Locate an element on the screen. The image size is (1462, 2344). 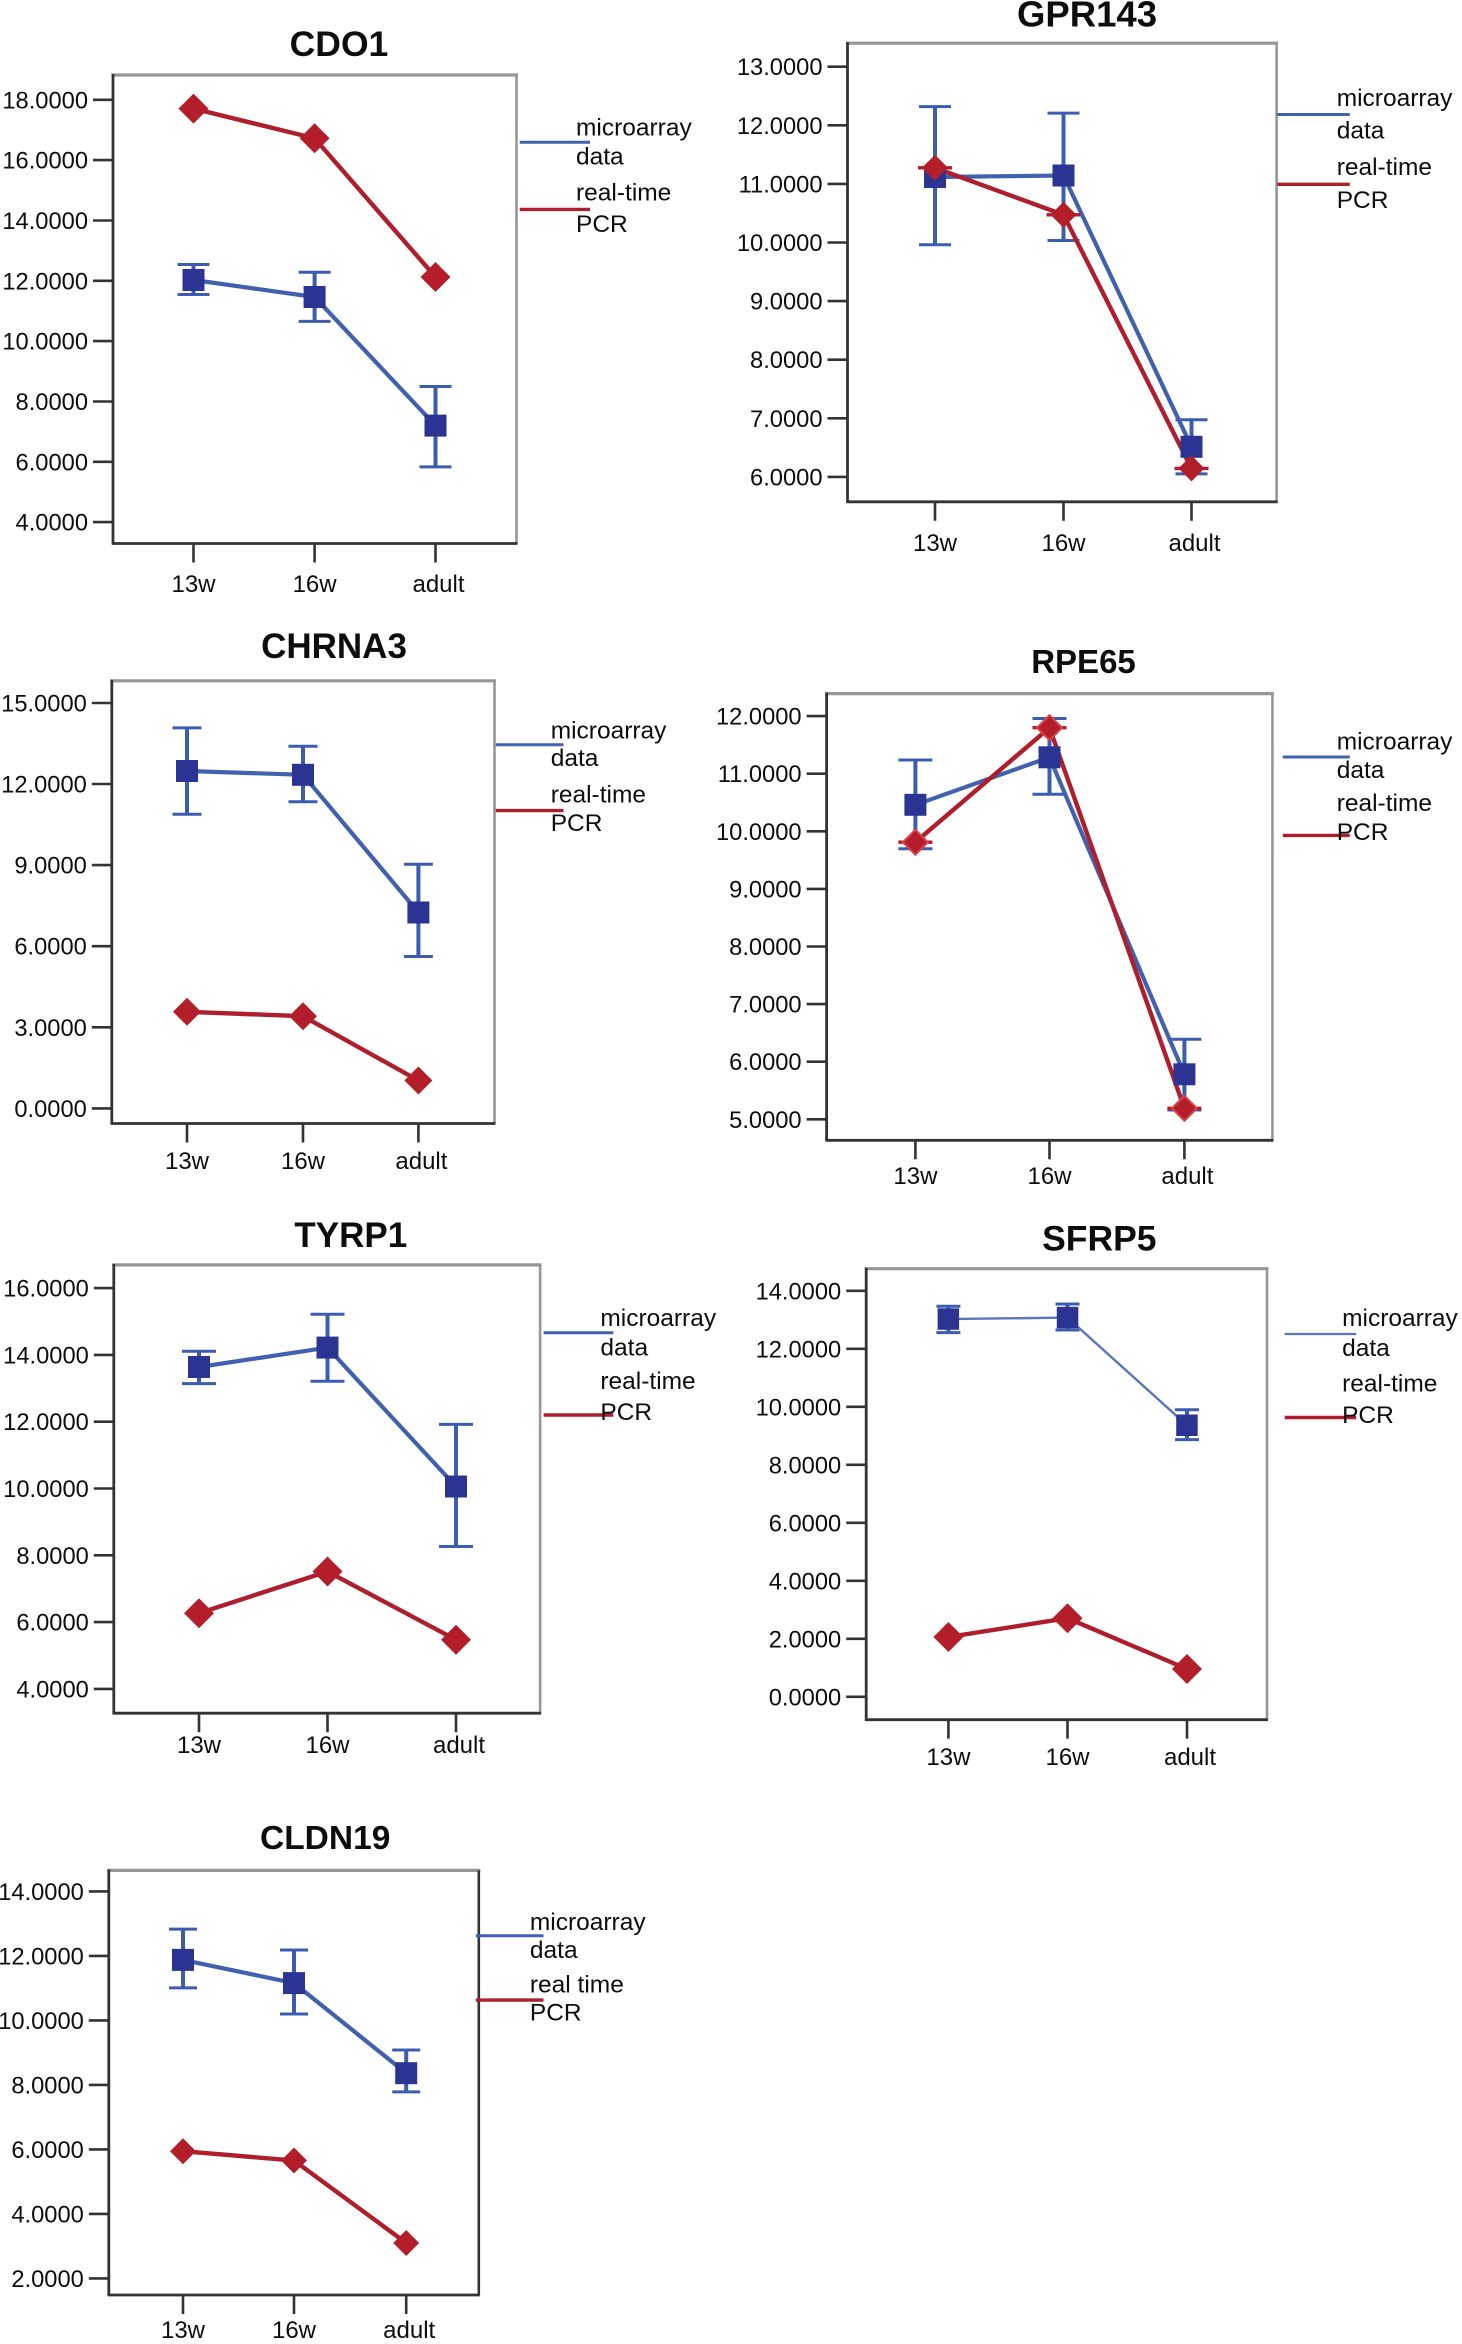
svg-text: 13.0000 is located at coordinates (780, 68).